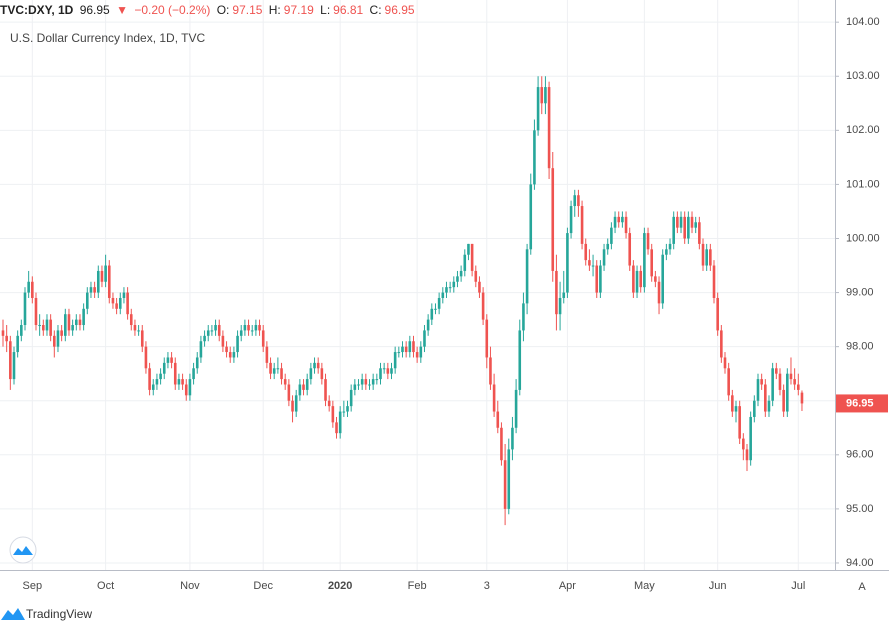 Image resolution: width=889 pixels, height=624 pixels. I want to click on scale-button-label: A, so click(862, 587).